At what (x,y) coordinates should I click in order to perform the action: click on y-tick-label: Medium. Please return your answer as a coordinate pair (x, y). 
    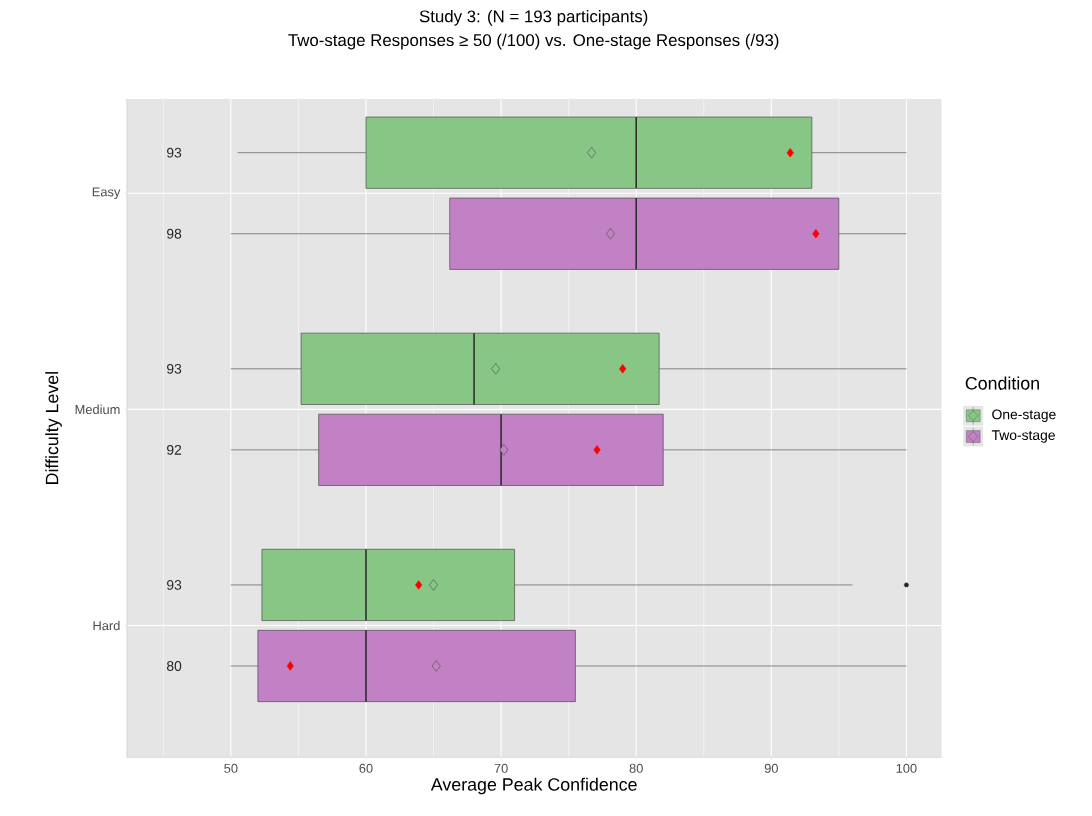
    Looking at the image, I should click on (97, 409).